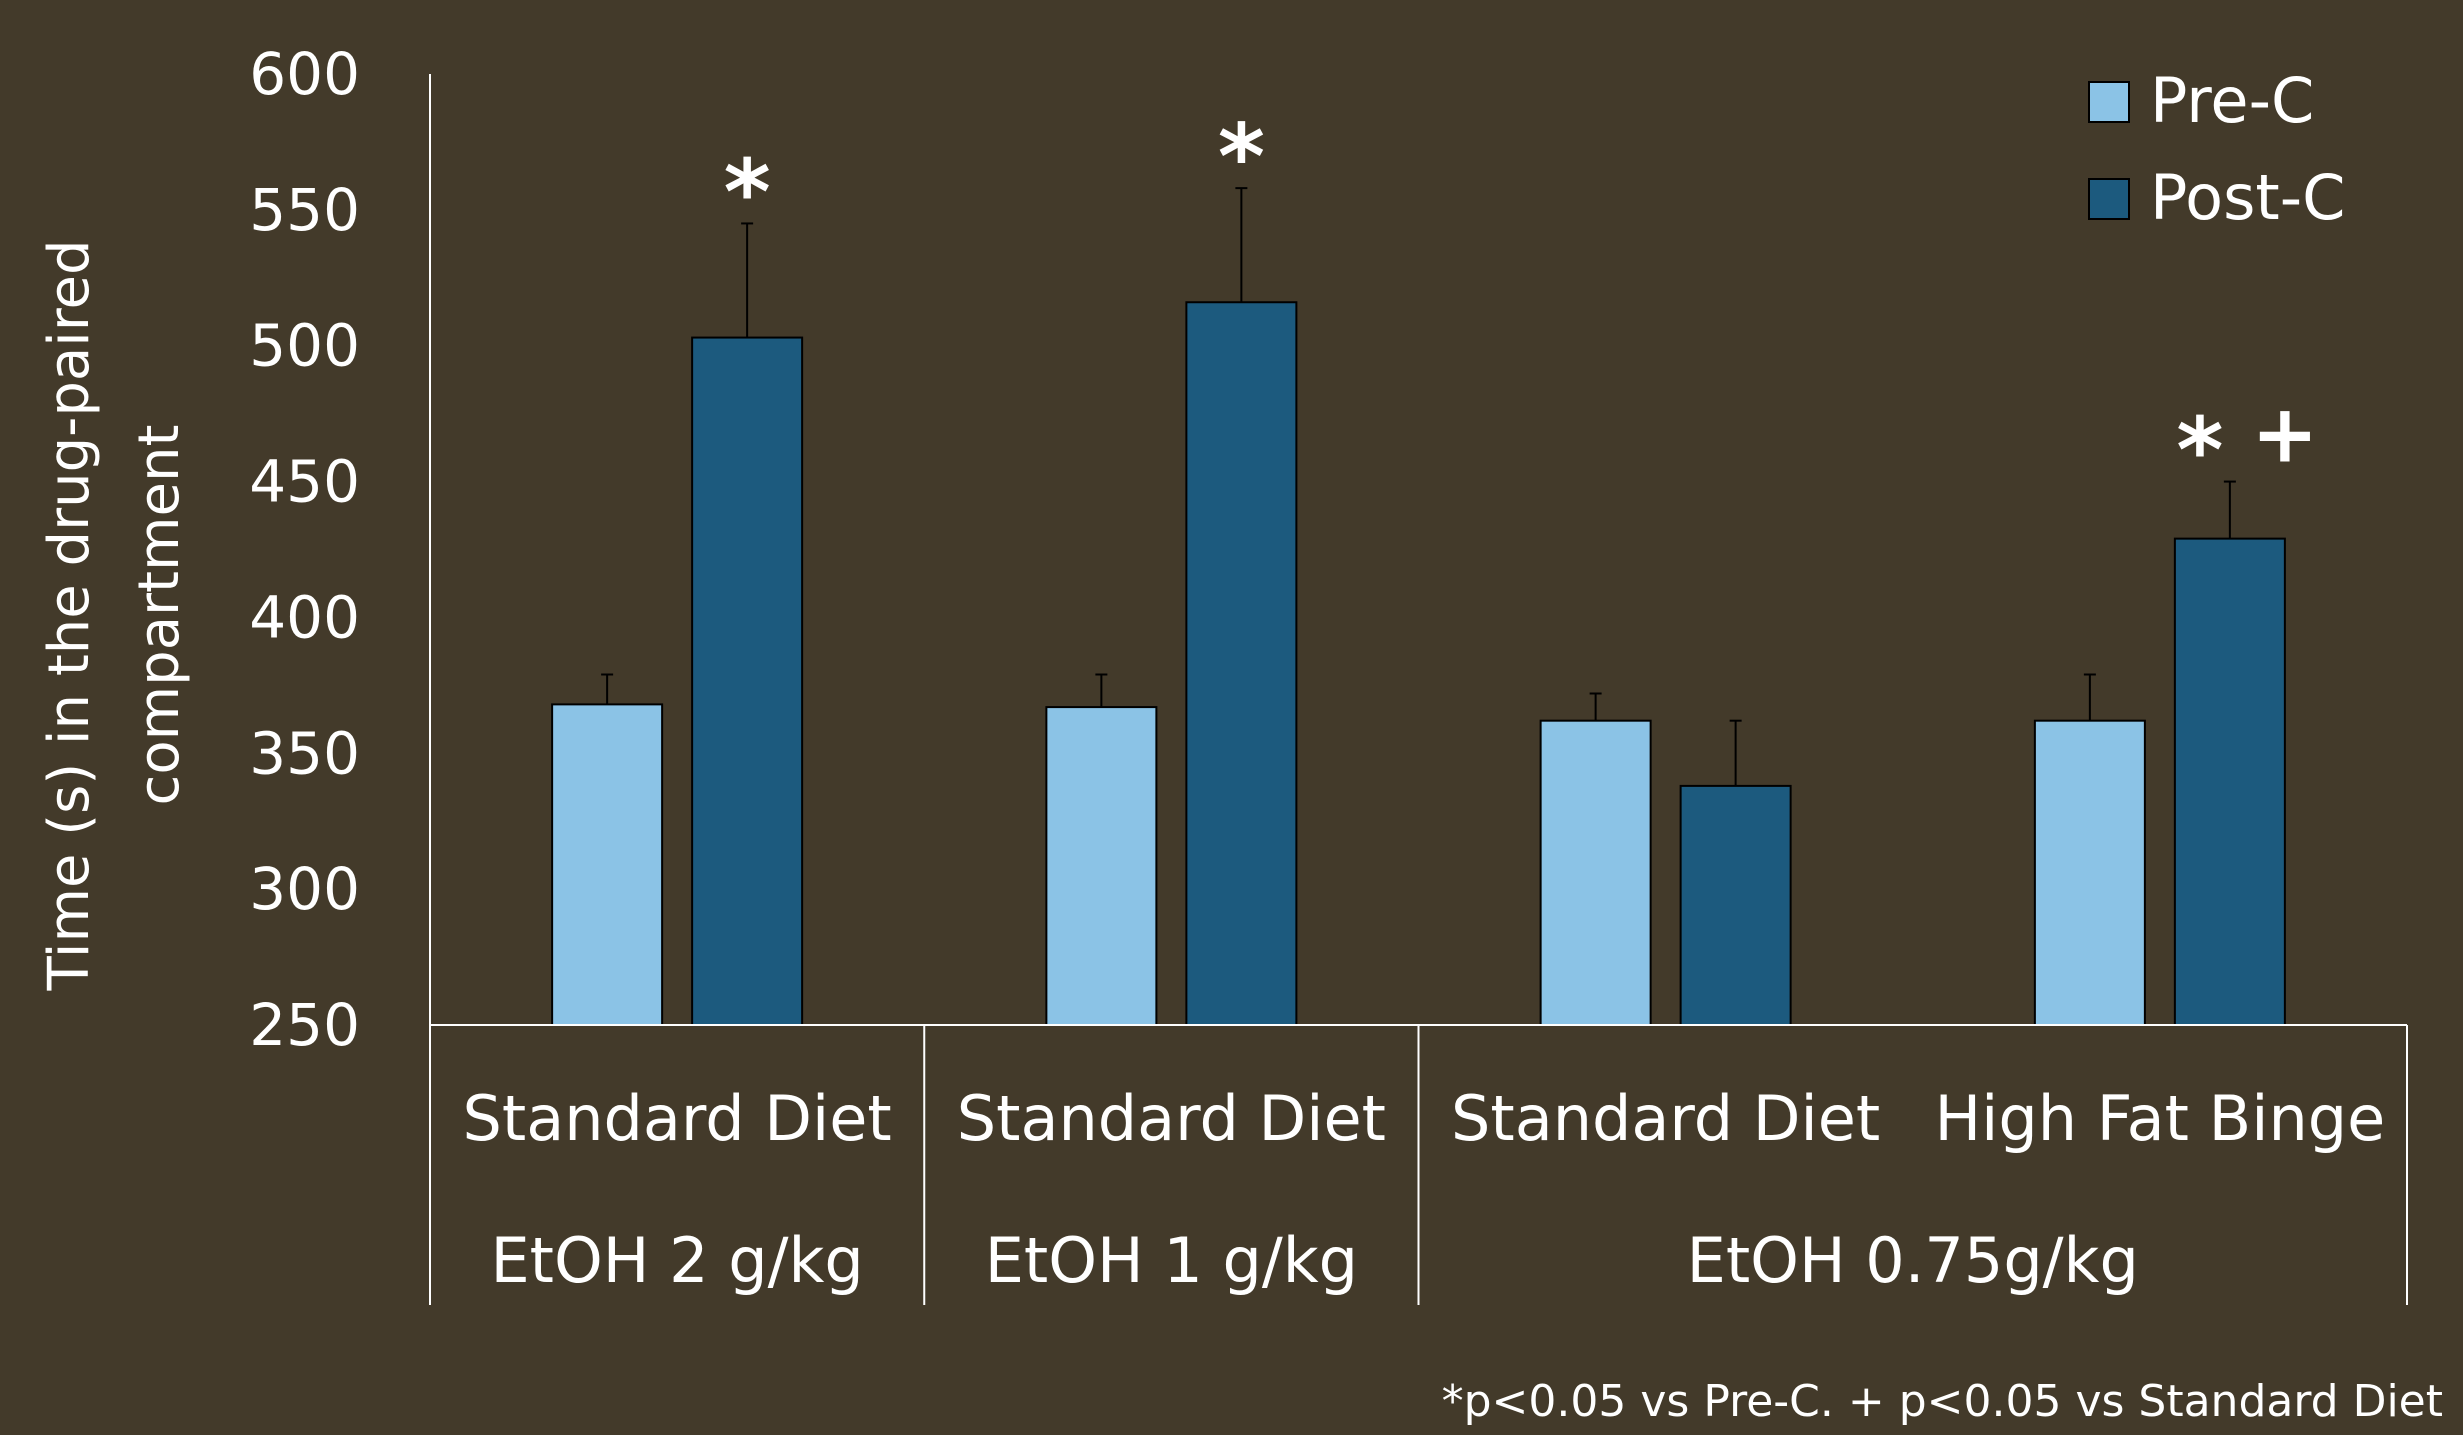 The image size is (2463, 1435). Describe the element at coordinates (676, 1260) in the screenshot. I see `group-label: EtOH 2 g/kg` at that location.